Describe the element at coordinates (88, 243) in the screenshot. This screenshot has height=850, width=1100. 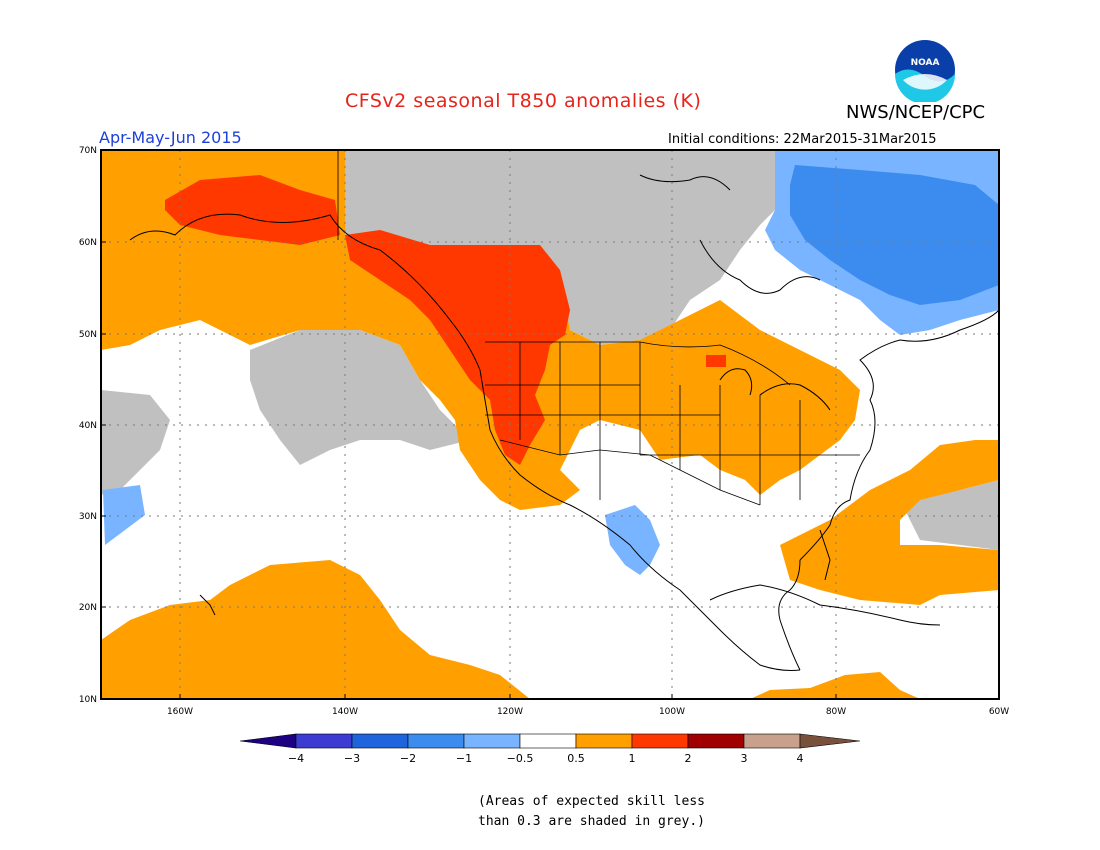
I see `lat-label: 60N` at that location.